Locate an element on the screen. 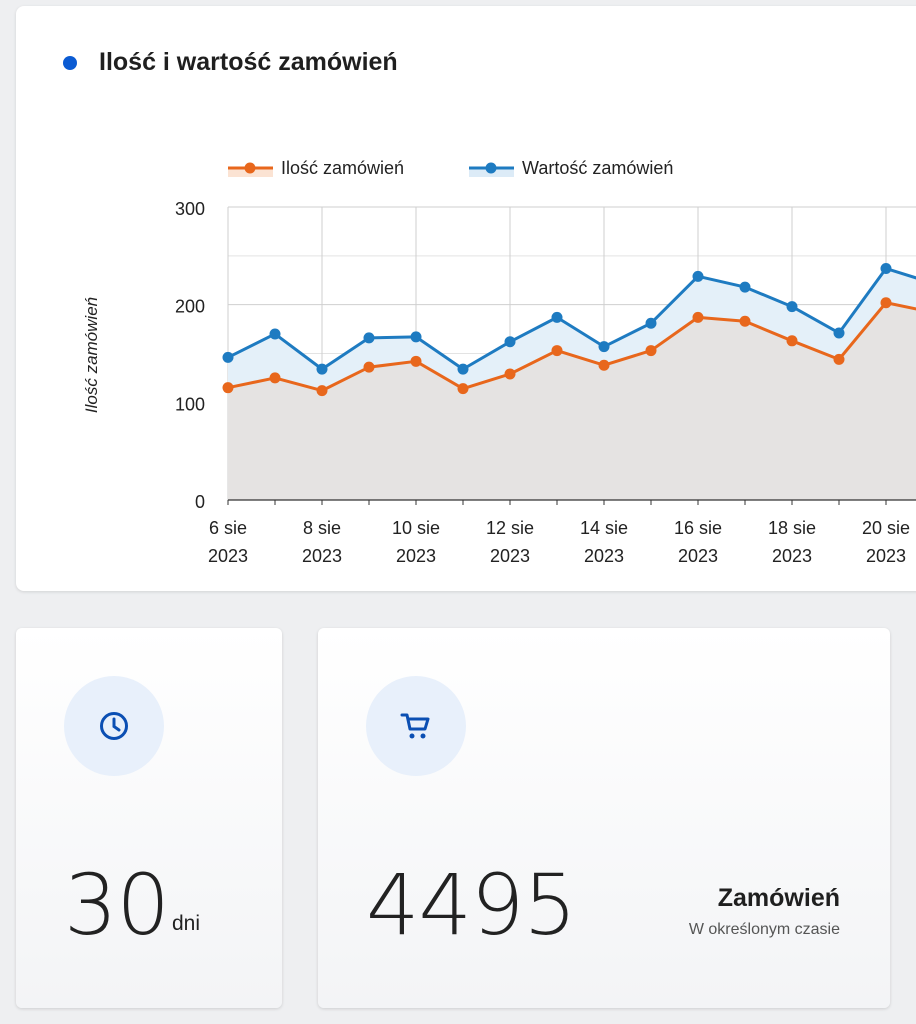  chart-title-row: Ilość i wartość zamówień is located at coordinates (230, 62).